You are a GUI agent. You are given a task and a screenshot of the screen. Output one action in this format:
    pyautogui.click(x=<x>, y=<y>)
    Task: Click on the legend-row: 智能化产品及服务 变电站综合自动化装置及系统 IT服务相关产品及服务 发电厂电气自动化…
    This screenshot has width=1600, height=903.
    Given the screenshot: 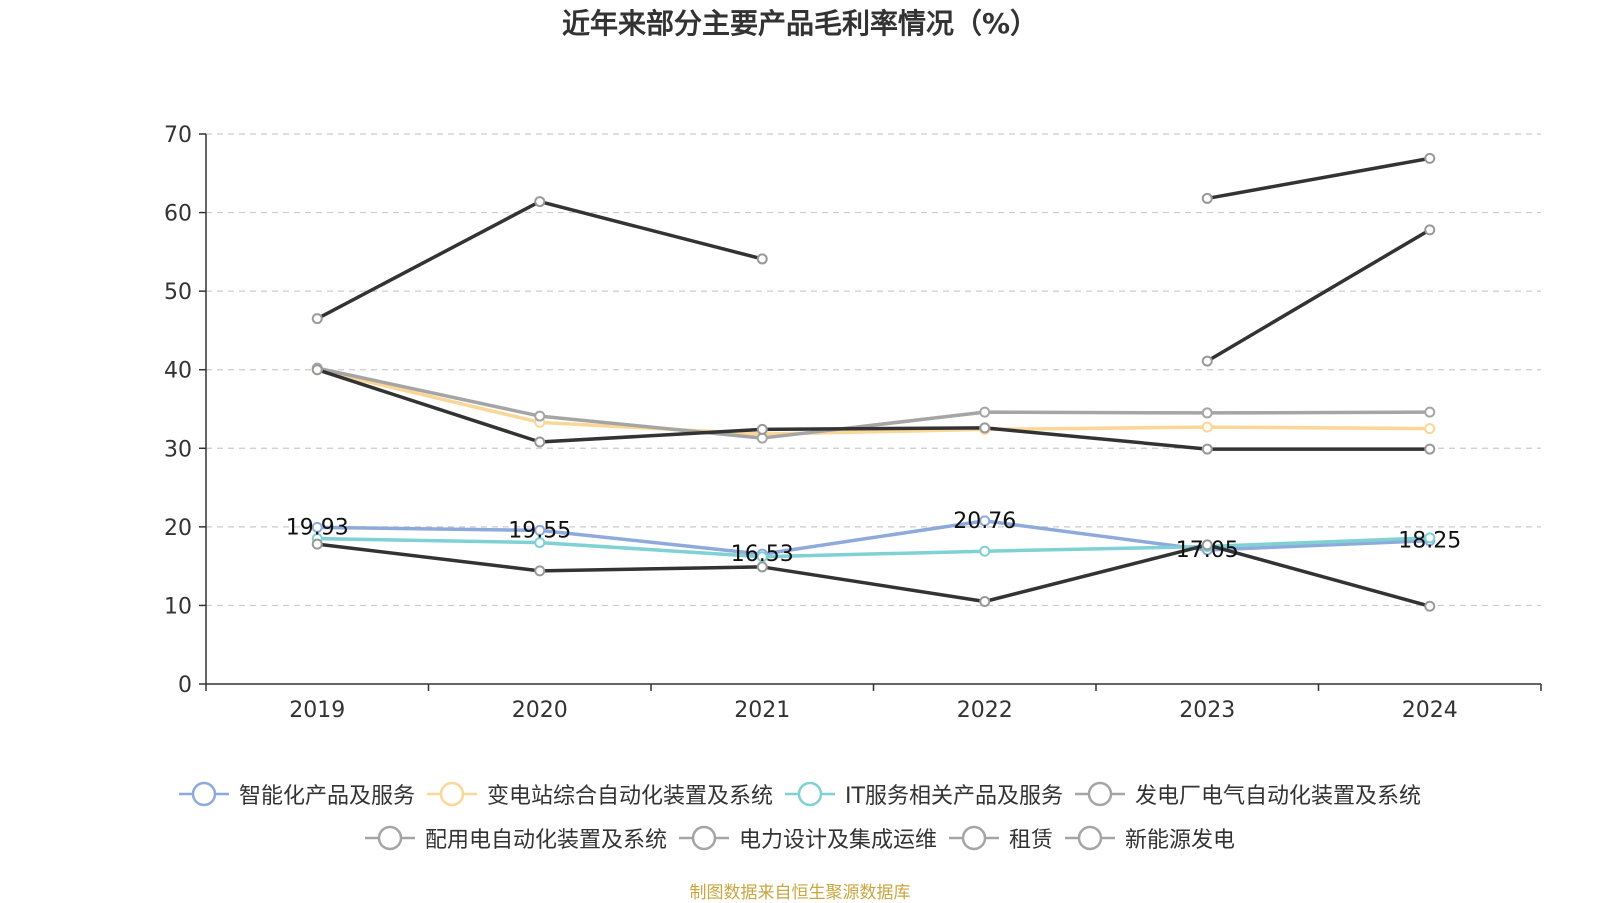 What is the action you would take?
    pyautogui.click(x=800, y=794)
    